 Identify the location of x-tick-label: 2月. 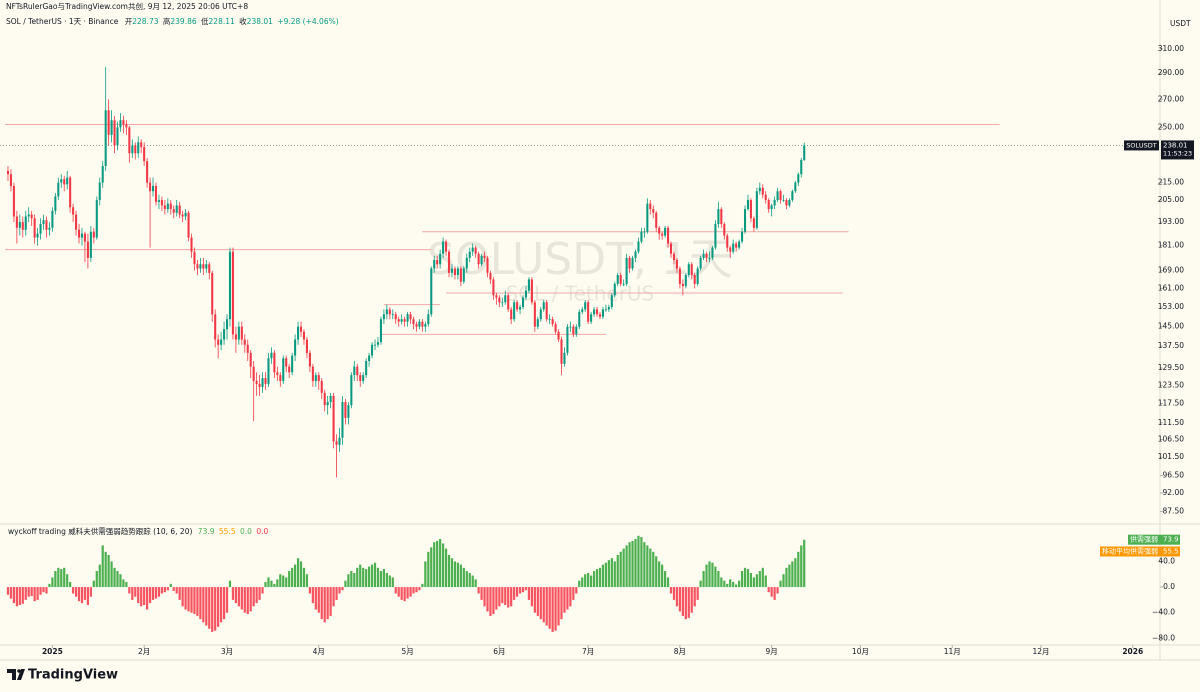
(144, 651).